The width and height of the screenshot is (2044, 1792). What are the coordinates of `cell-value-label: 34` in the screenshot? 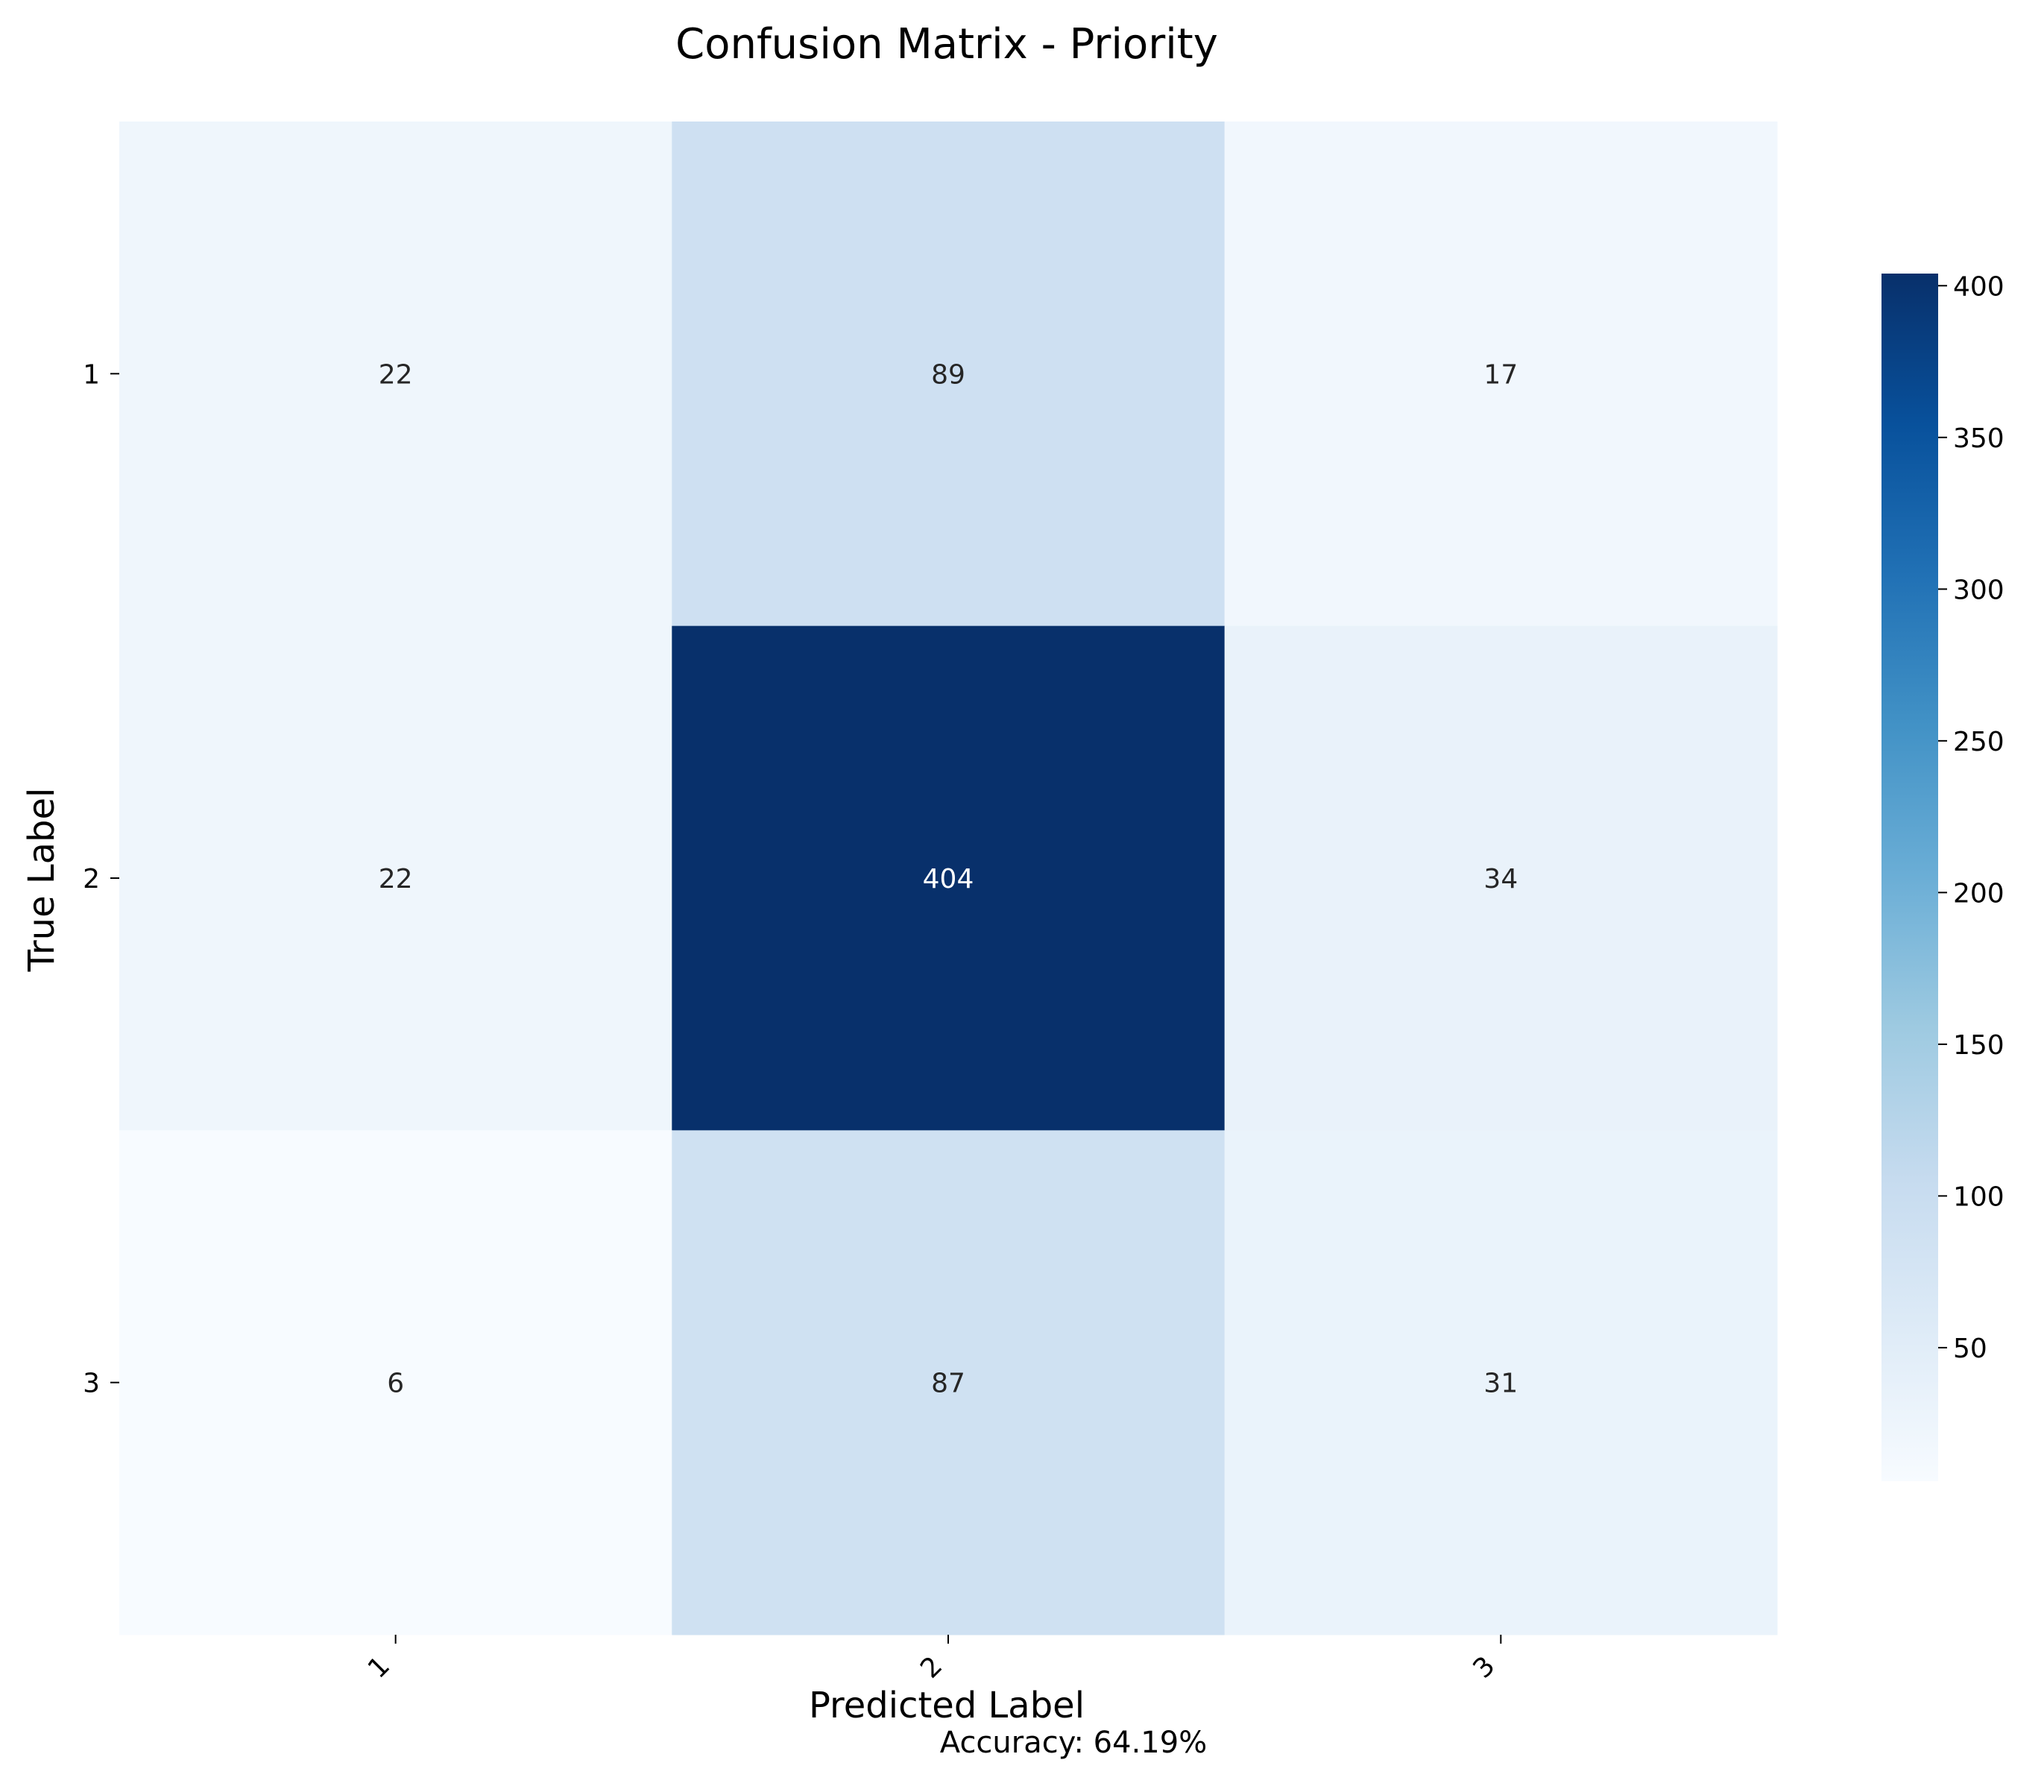 It's located at (1500, 879).